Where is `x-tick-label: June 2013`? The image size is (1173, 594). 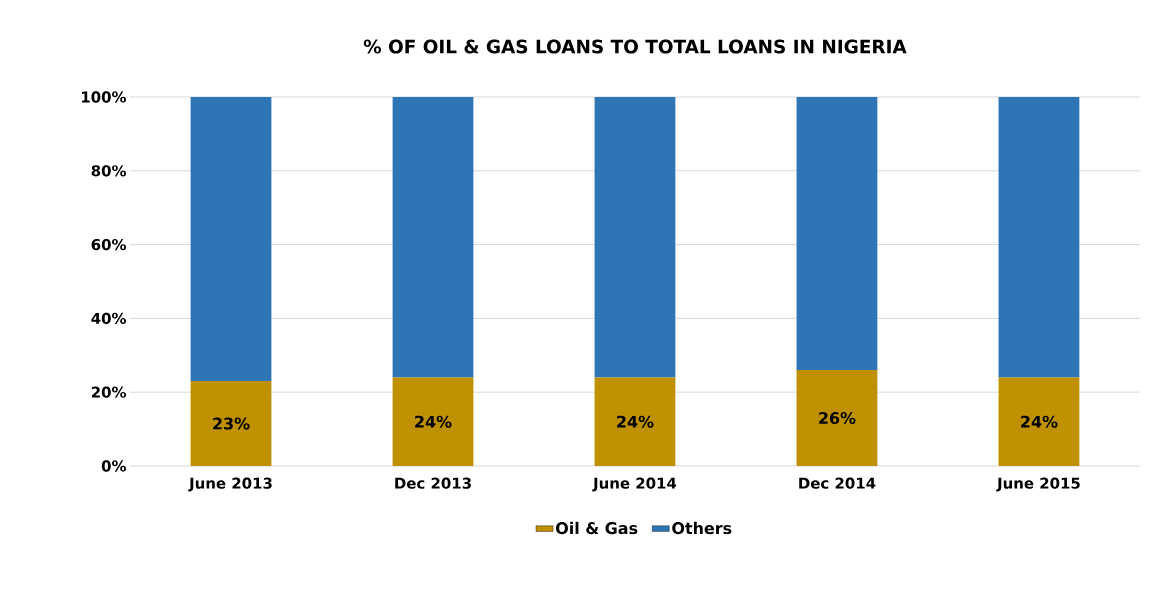
x-tick-label: June 2013 is located at coordinates (230, 484).